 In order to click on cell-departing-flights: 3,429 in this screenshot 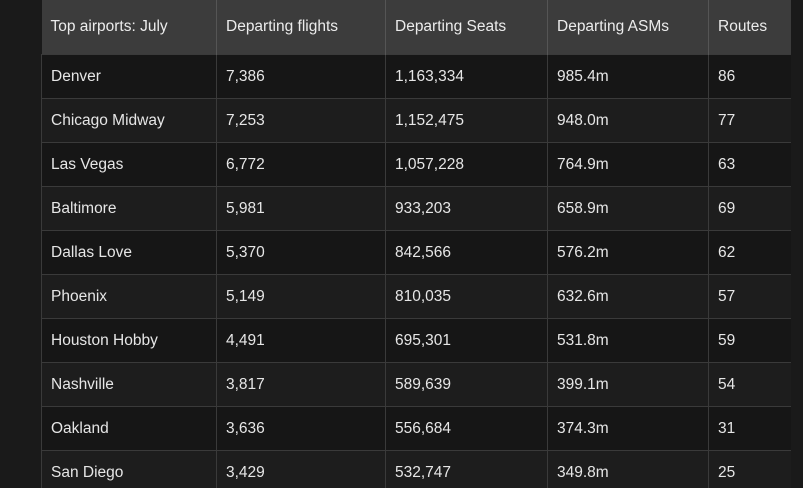, I will do `click(301, 469)`.